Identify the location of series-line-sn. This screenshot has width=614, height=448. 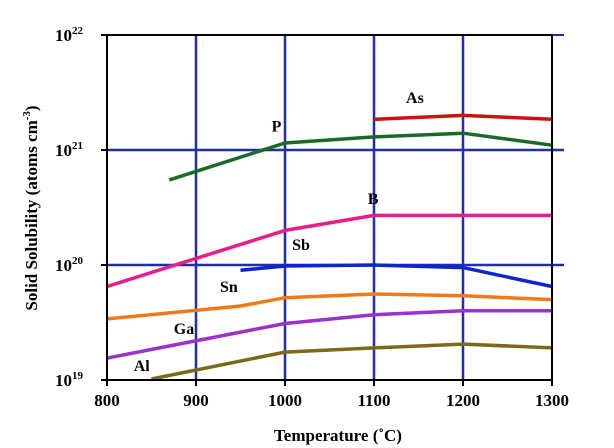
(329, 306).